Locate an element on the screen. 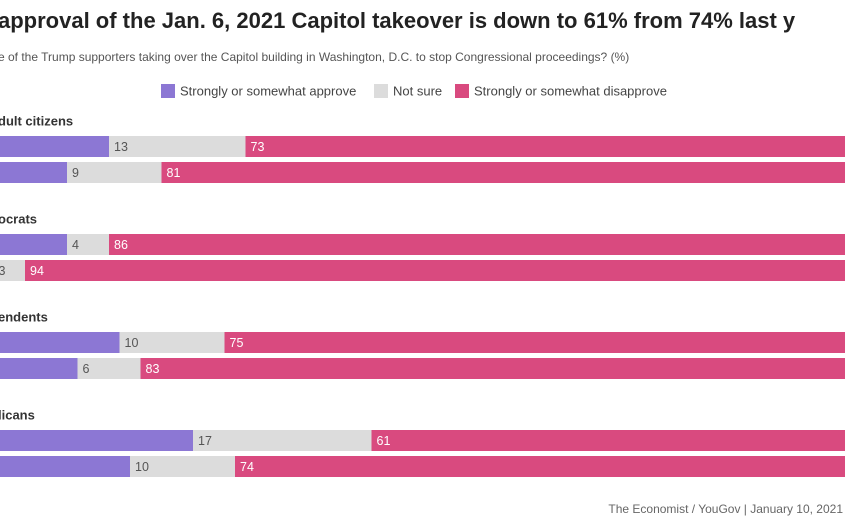 Image resolution: width=845 pixels, height=531 pixels. value-label: 6 is located at coordinates (86, 369).